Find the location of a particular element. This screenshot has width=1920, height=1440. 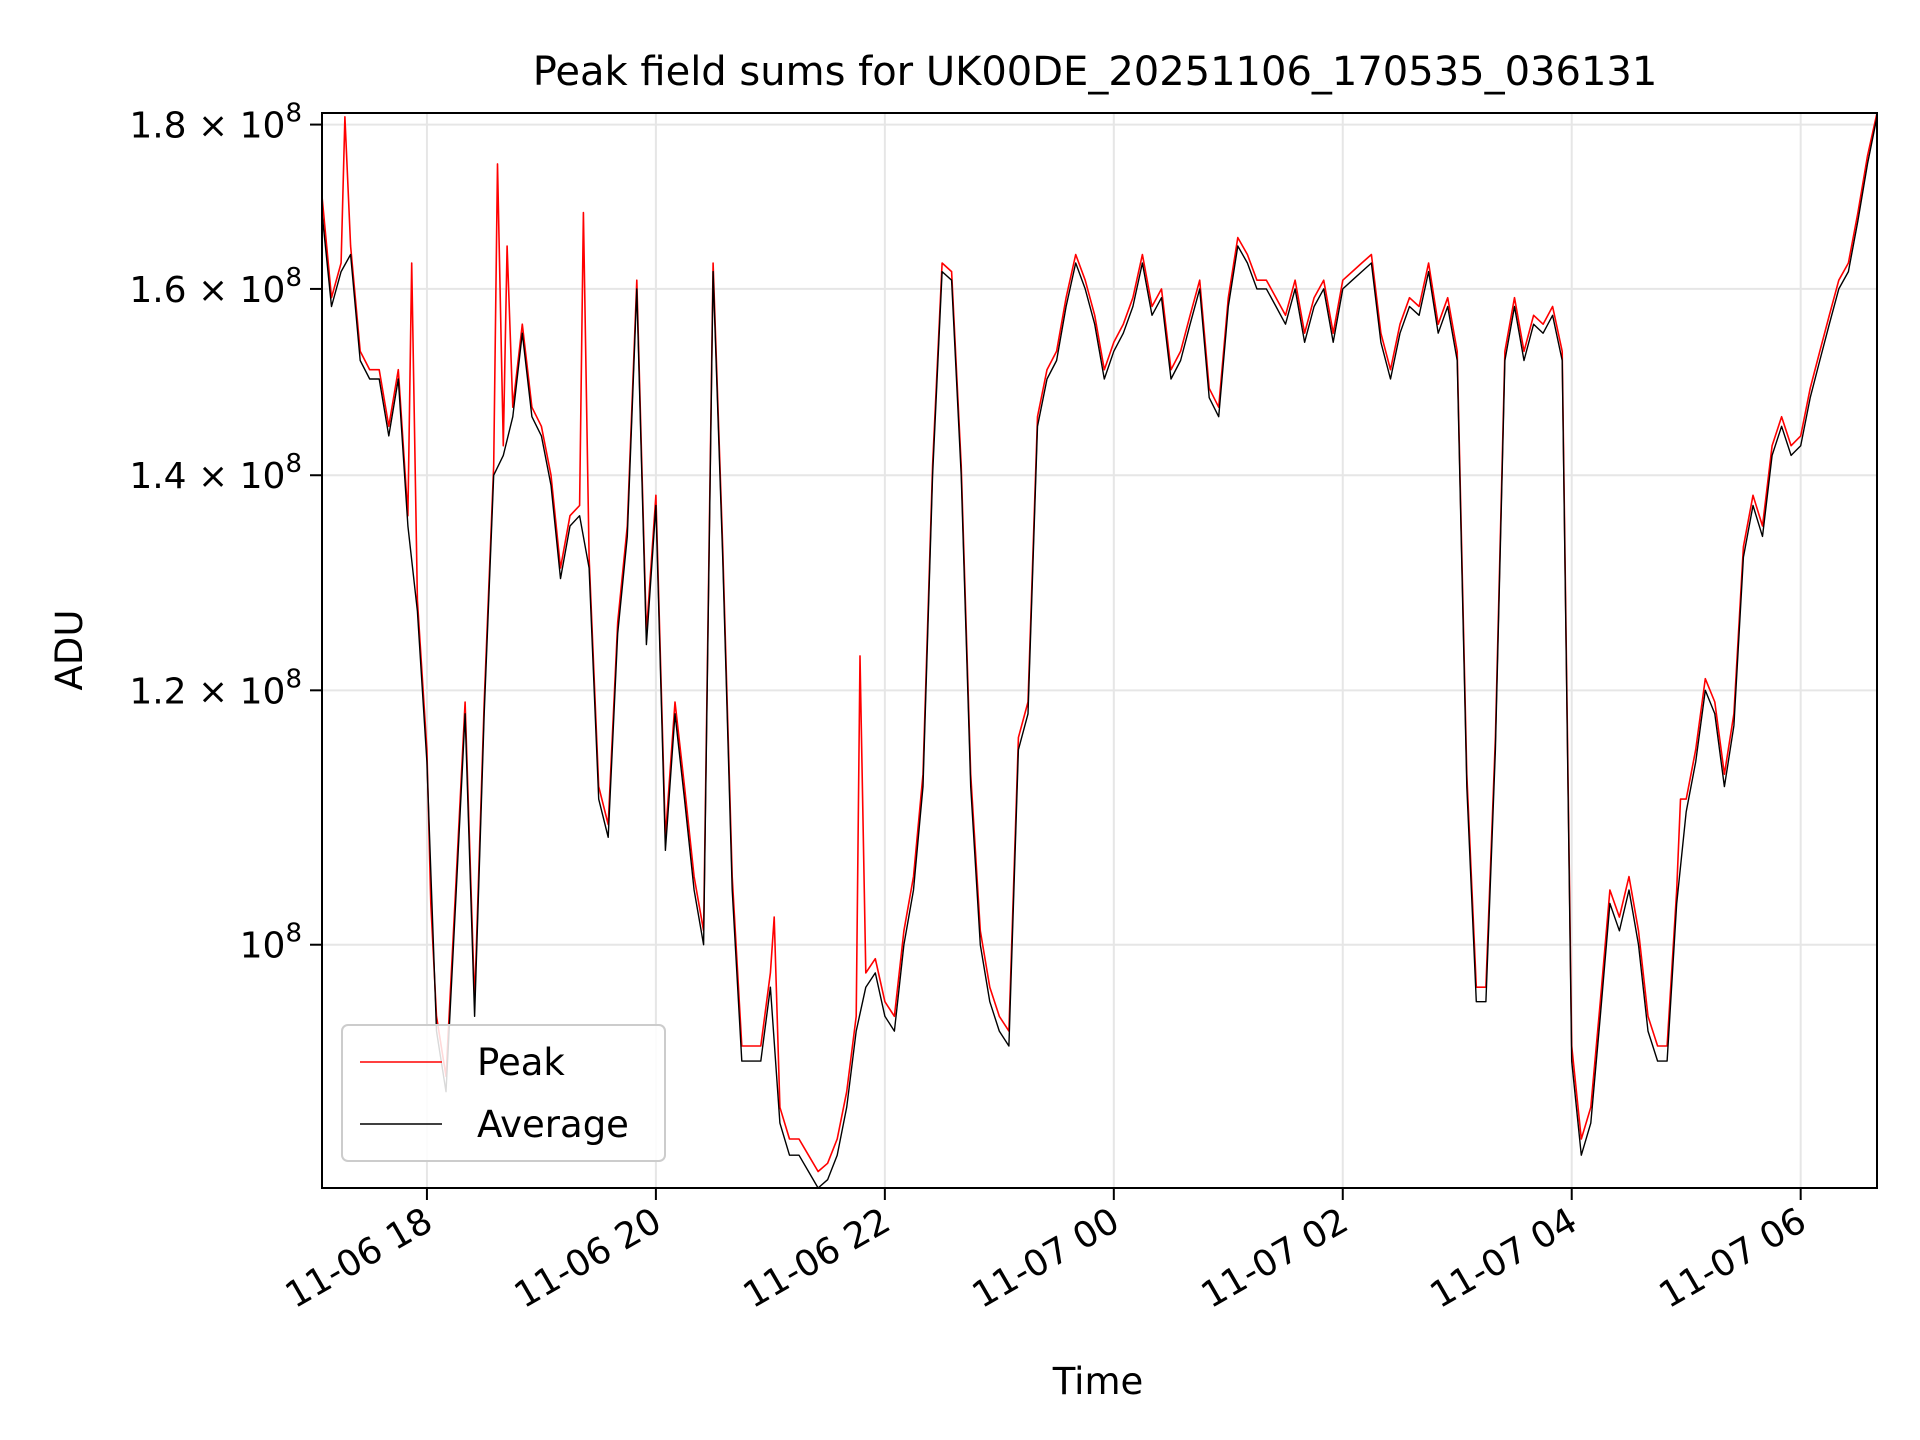

y-tick-label: 1.4 × 108 is located at coordinates (215, 473).